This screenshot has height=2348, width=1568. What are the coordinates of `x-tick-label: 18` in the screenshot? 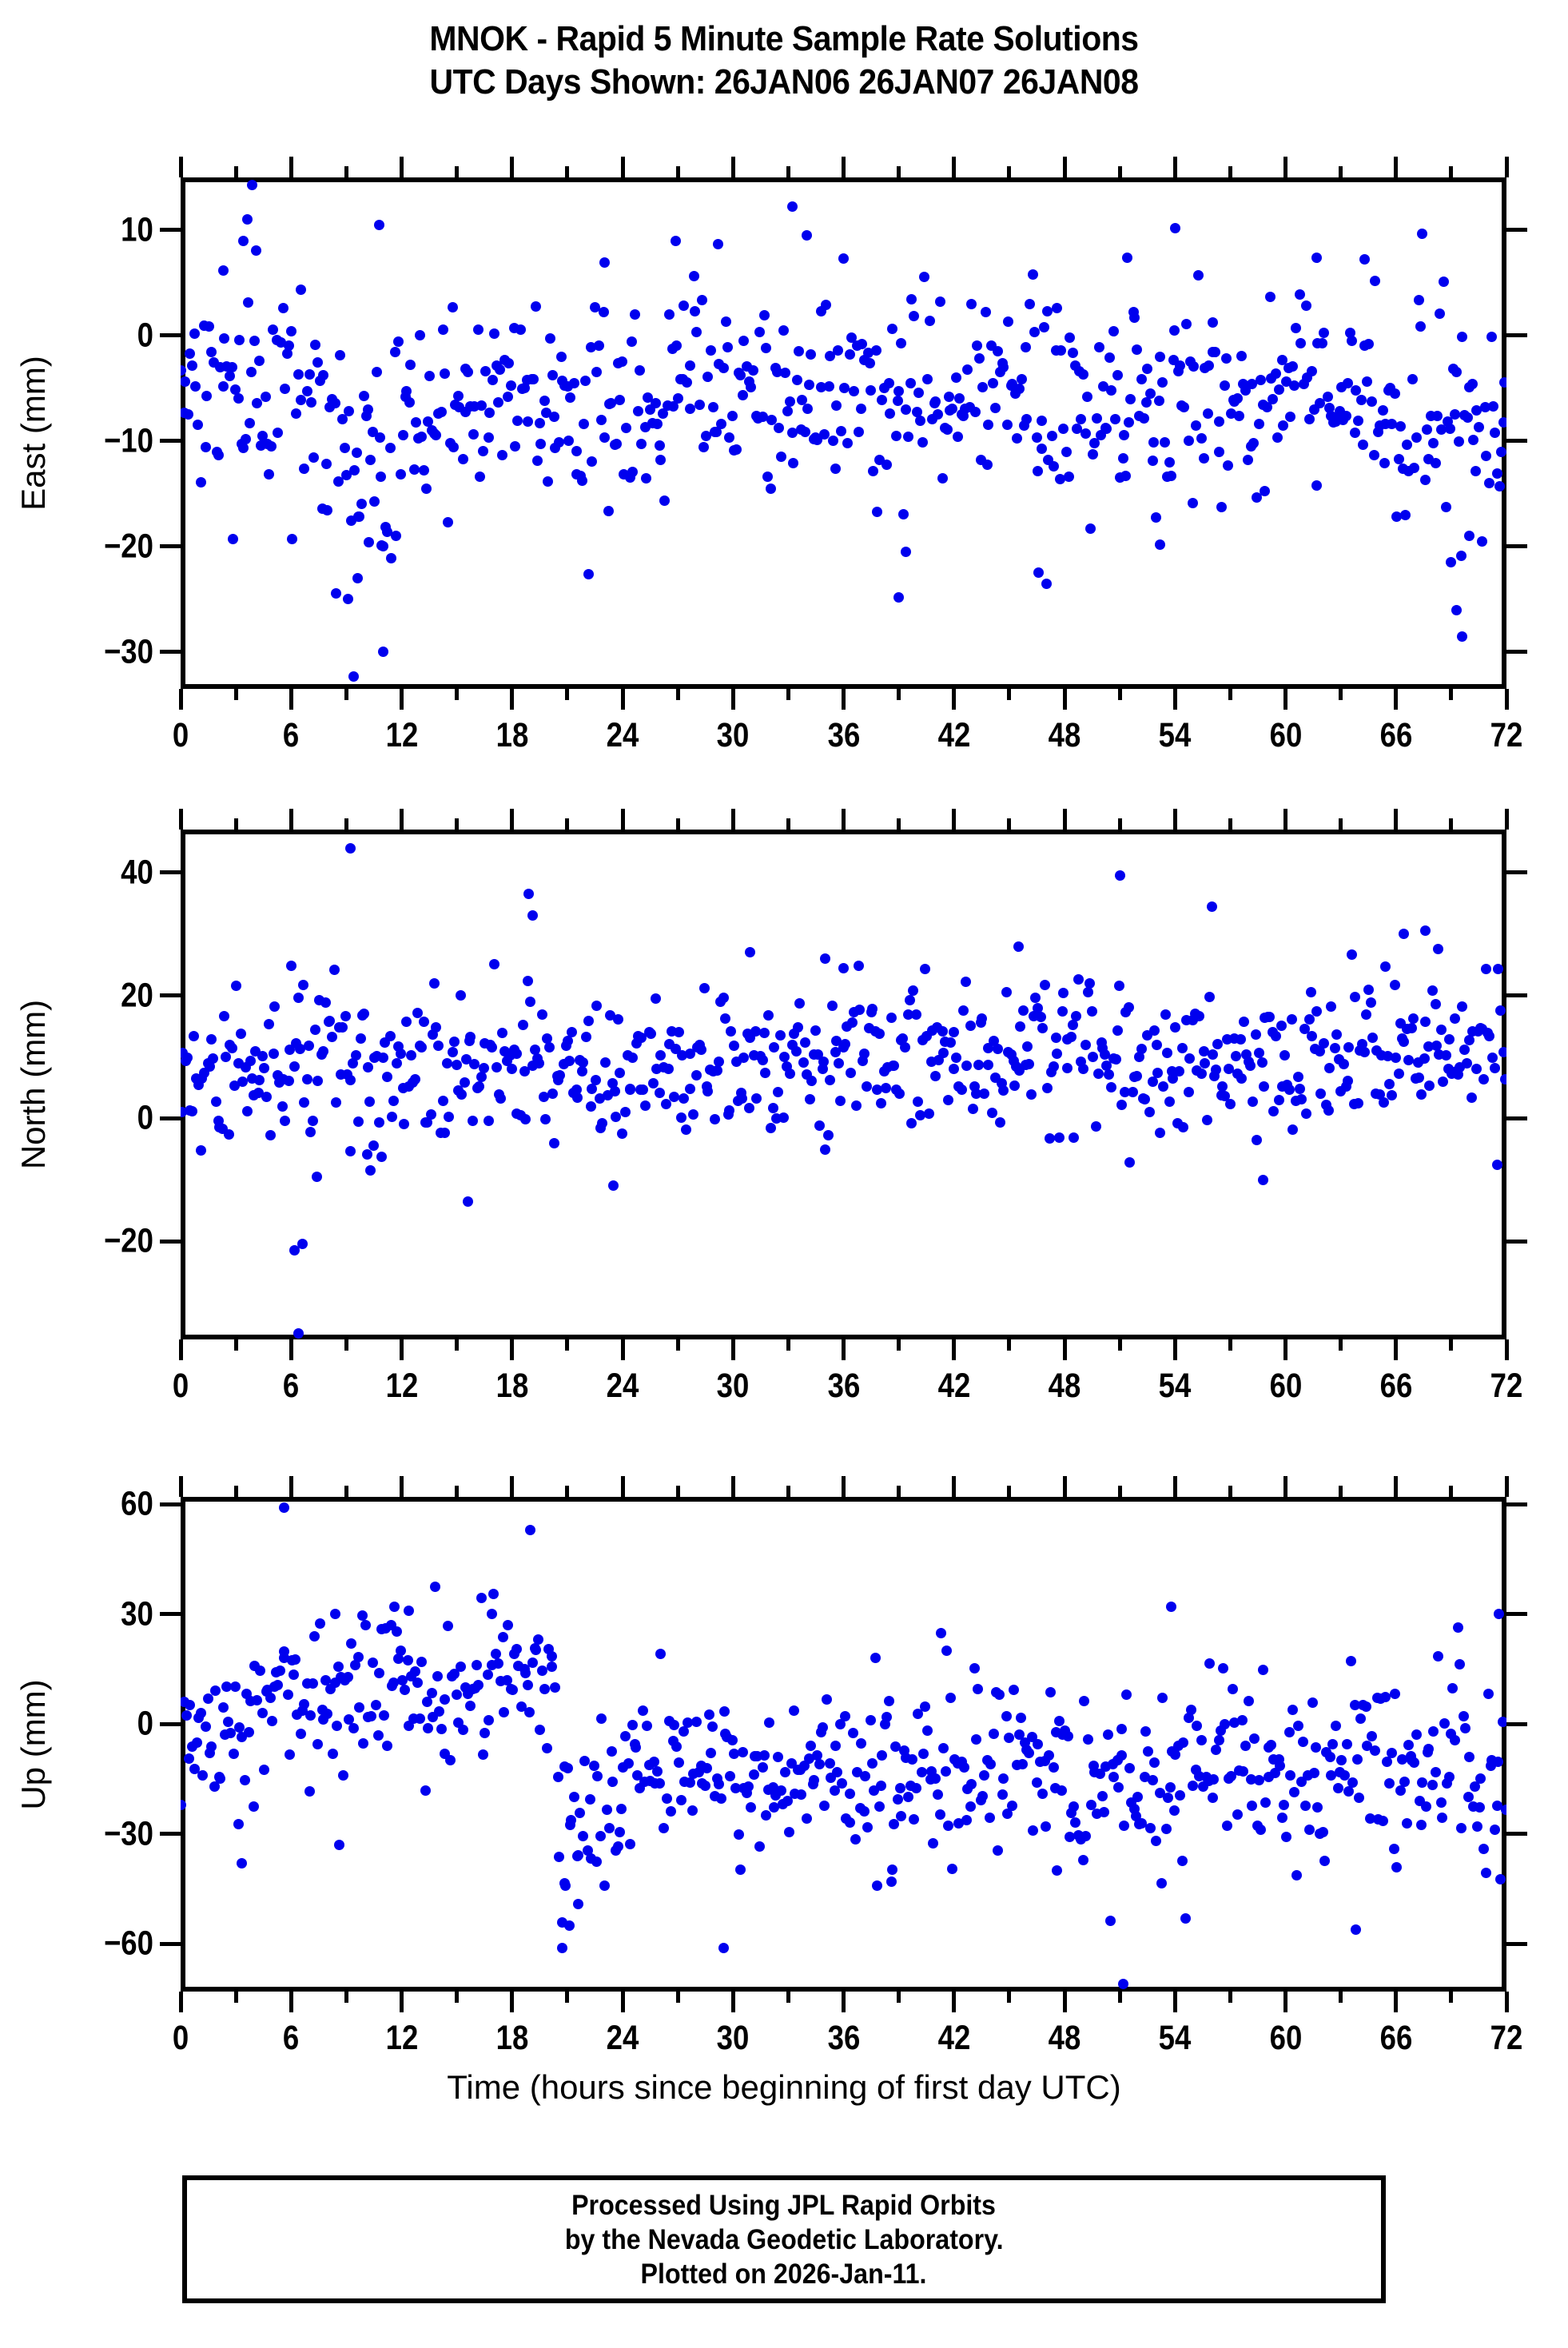 It's located at (512, 735).